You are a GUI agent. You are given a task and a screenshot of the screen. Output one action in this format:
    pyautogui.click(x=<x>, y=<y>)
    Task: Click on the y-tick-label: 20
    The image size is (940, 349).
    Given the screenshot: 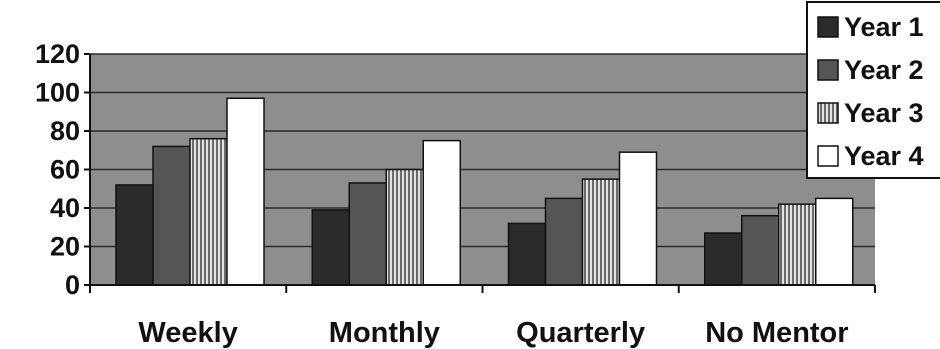 What is the action you would take?
    pyautogui.click(x=65, y=247)
    